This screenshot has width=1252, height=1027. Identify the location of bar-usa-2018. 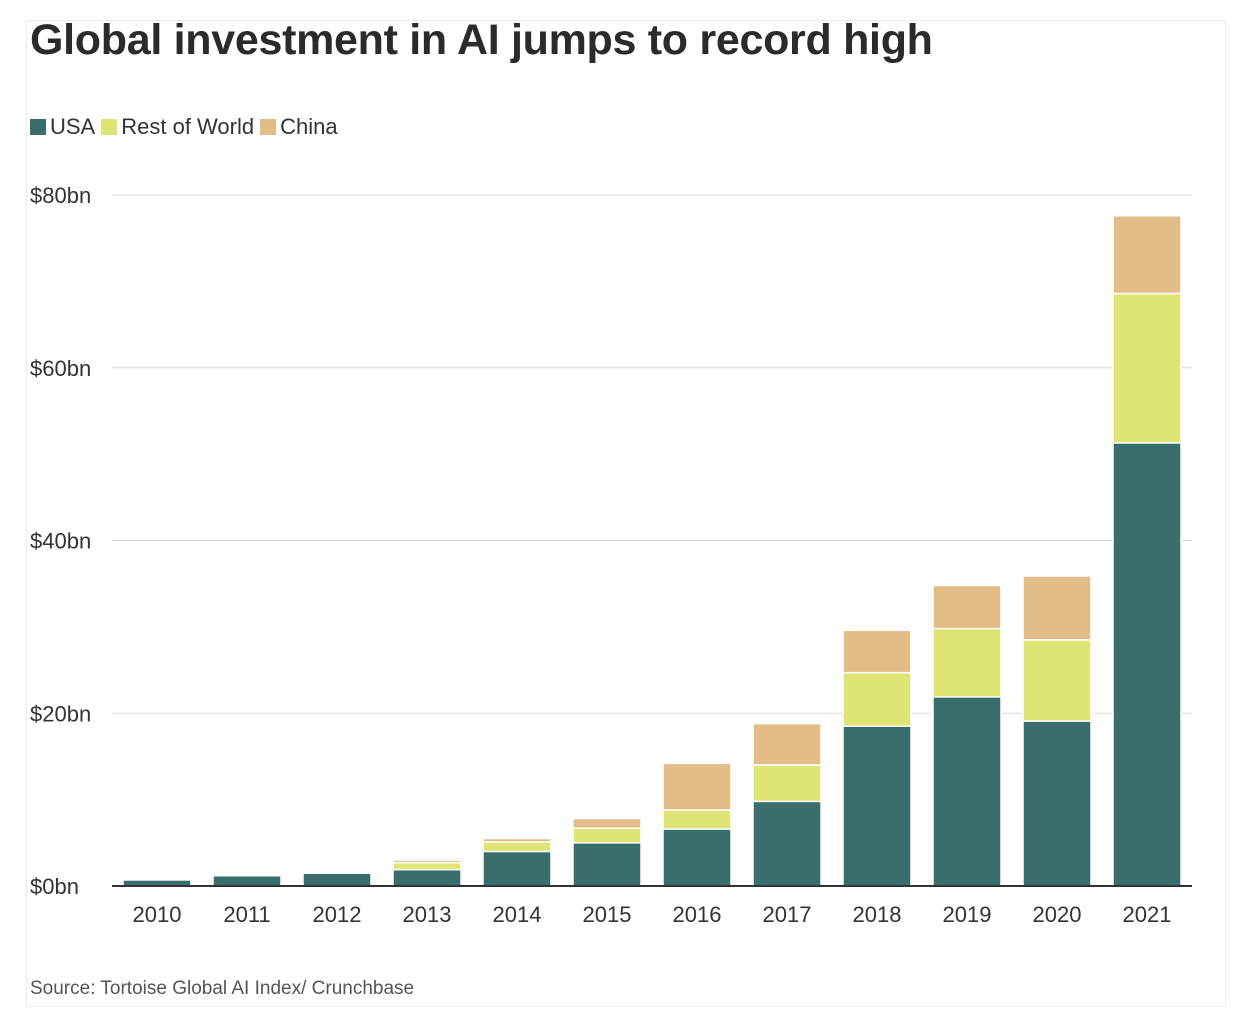
(877, 806).